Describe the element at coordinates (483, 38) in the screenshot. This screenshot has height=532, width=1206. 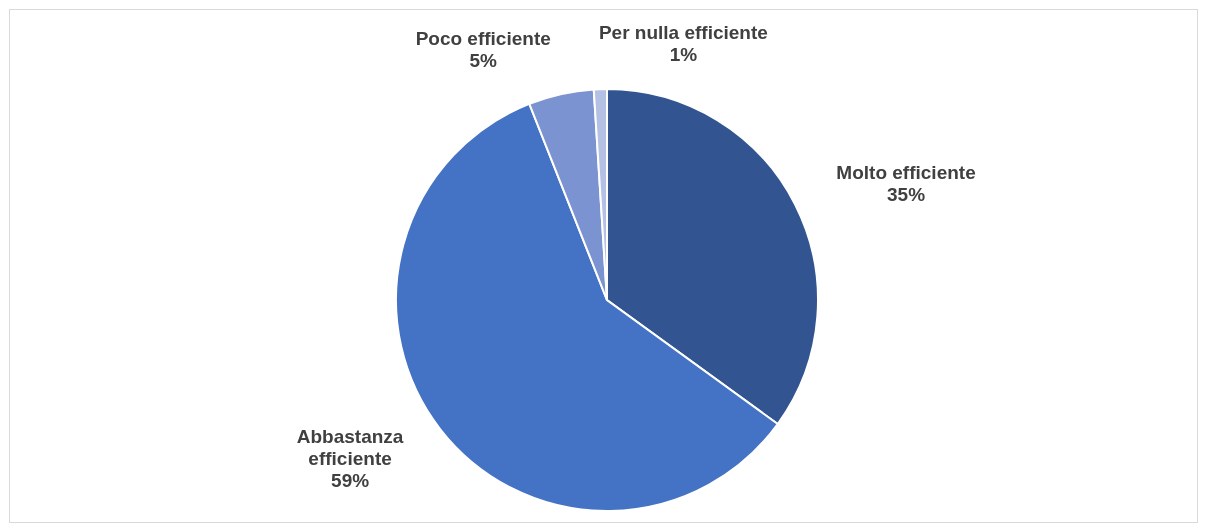
I see `slice-label: Poco efficiente` at that location.